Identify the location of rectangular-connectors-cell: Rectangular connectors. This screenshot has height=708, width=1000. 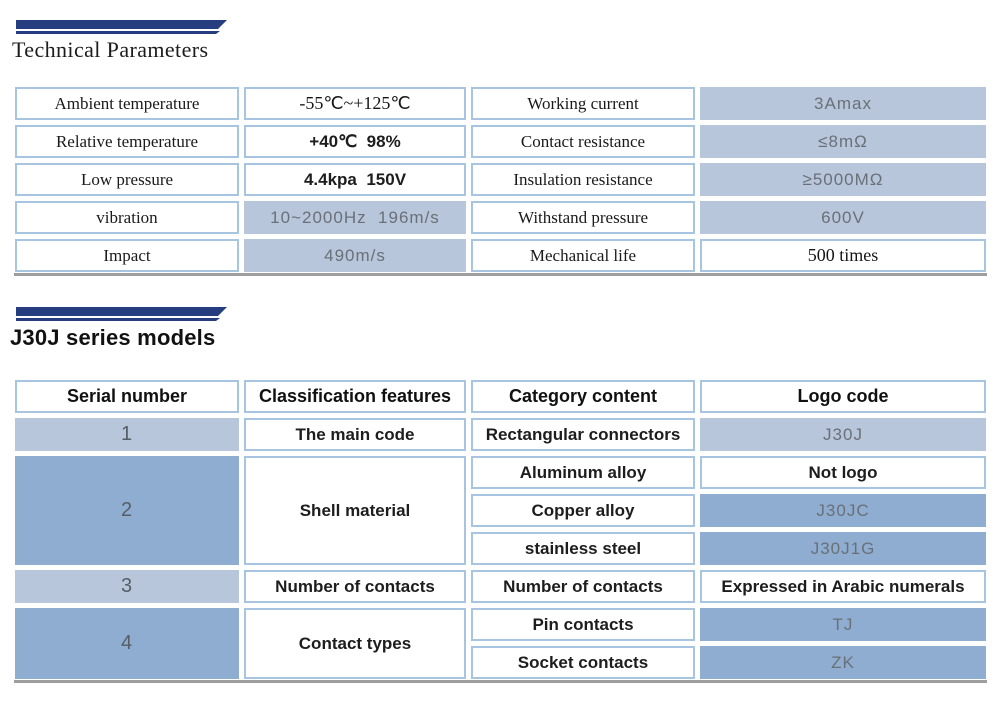
(583, 434).